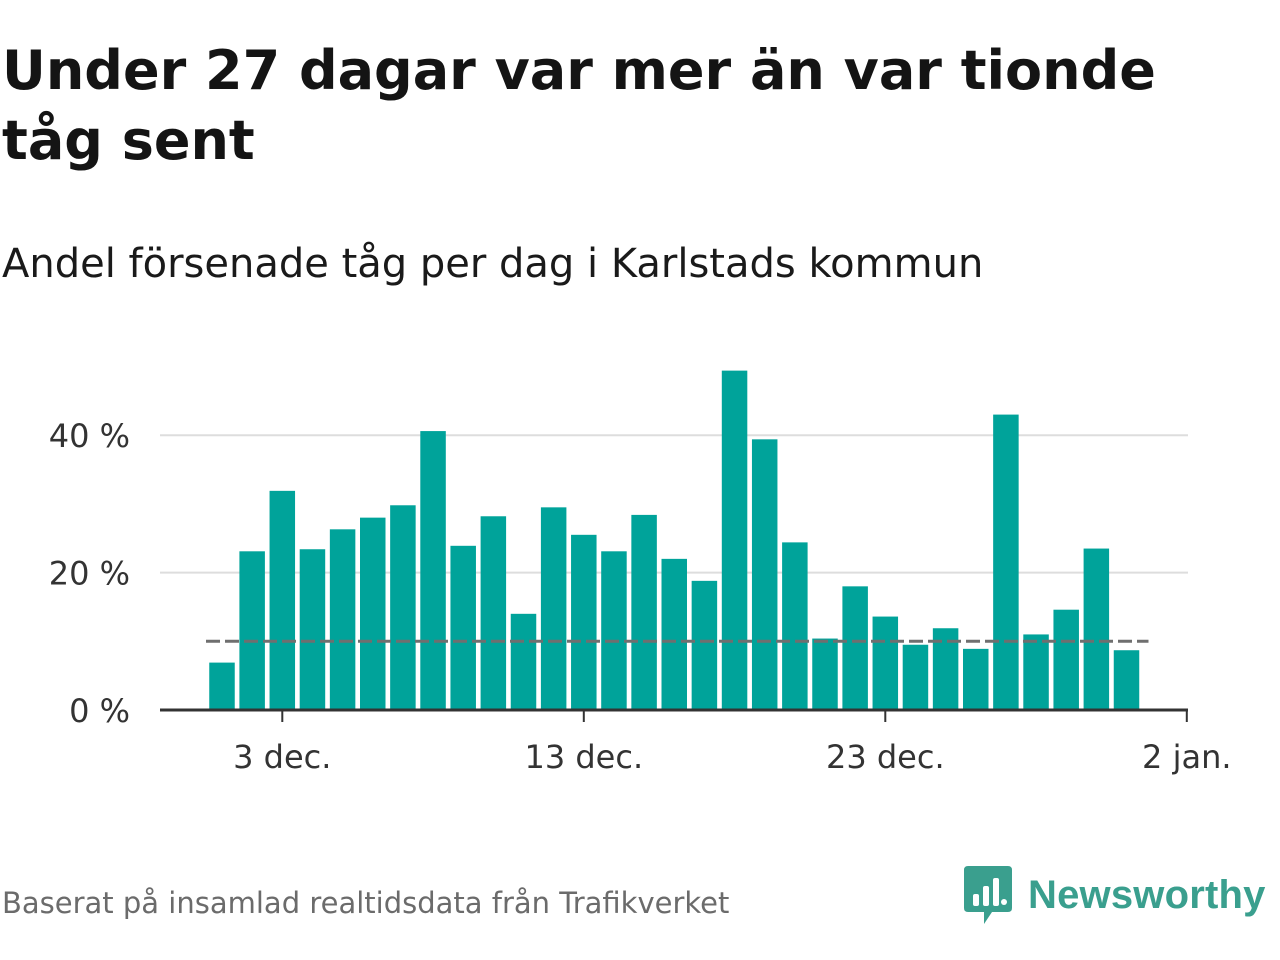 The height and width of the screenshot is (960, 1280). Describe the element at coordinates (99, 711) in the screenshot. I see `y-tick-label-0: 0 %` at that location.